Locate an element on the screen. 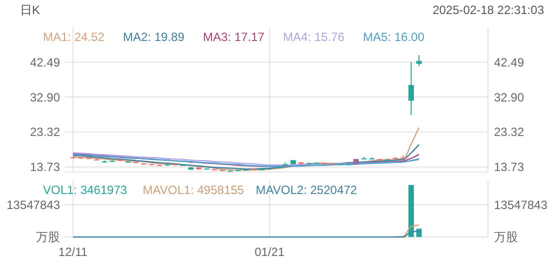 The image size is (552, 265). y-axis-title: 万股 is located at coordinates (48, 237).